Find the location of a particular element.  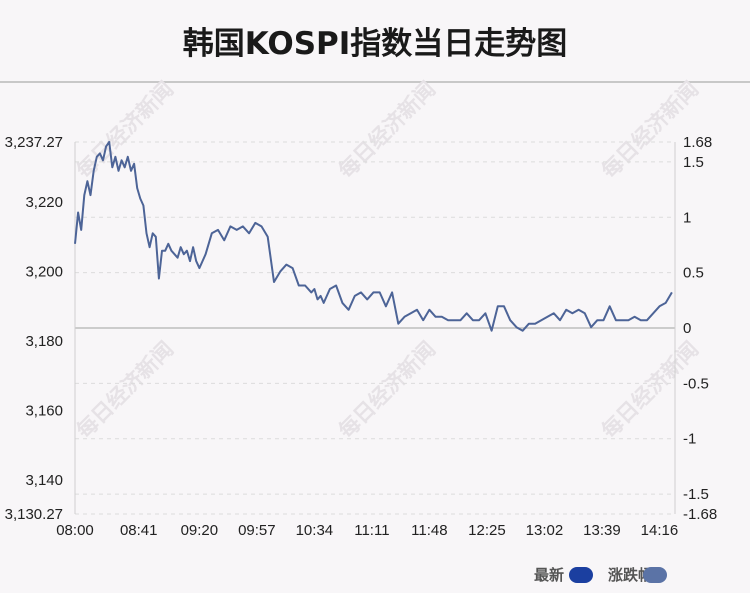

y-right-tick-5: -0.5 is located at coordinates (696, 383).